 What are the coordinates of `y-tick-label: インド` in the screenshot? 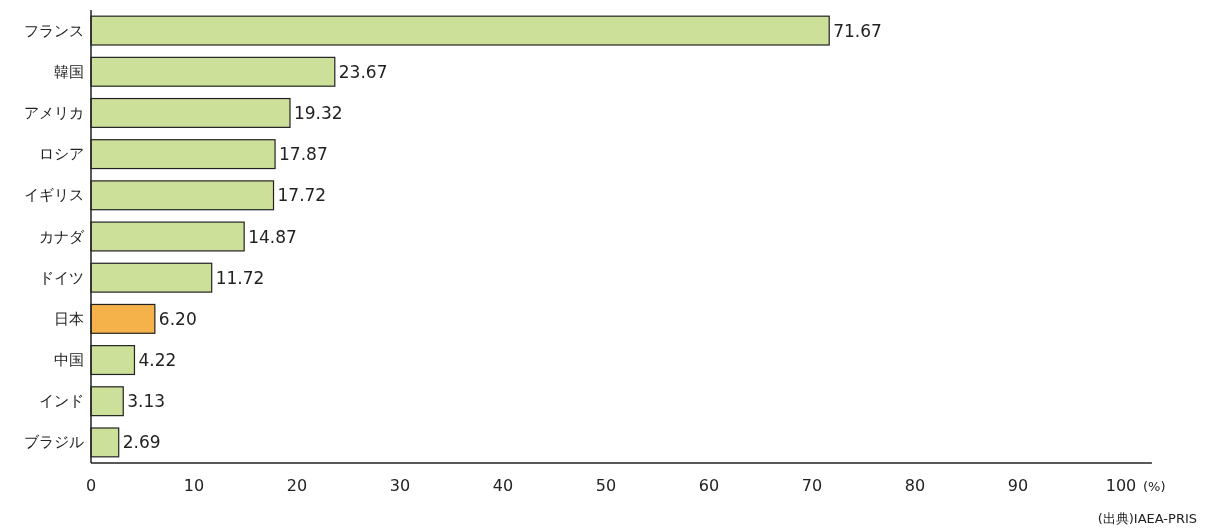 It's located at (61, 401).